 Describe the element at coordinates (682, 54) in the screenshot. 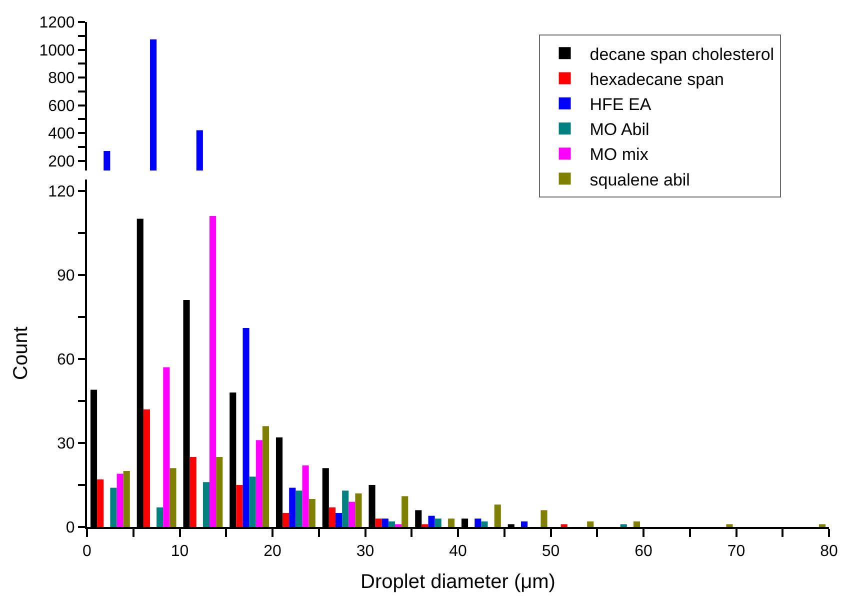

I see `legend-label: decane span cholesterol` at that location.